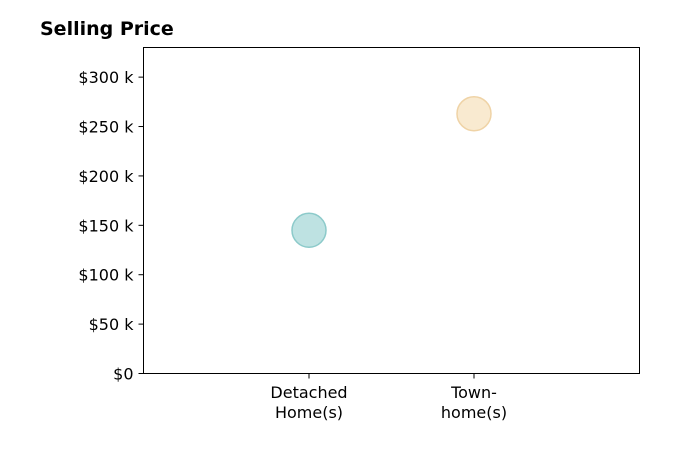 This screenshot has width=679, height=462. Describe the element at coordinates (106, 176) in the screenshot. I see `y-tick-label: $200 k` at that location.